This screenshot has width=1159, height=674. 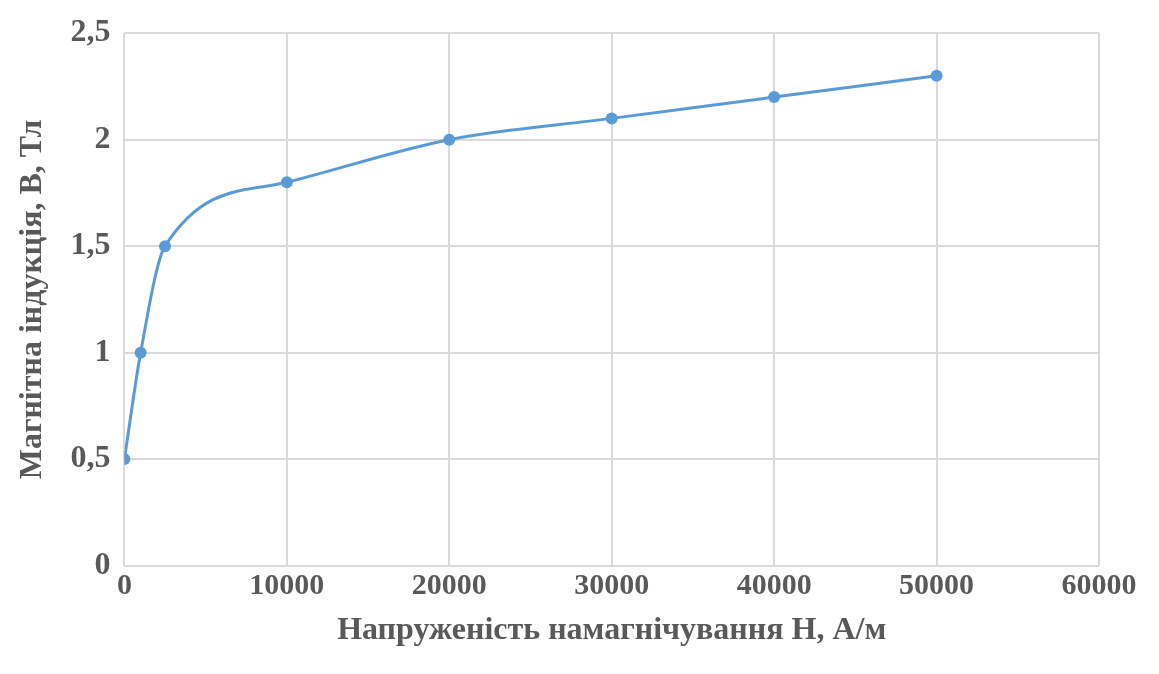 What do you see at coordinates (937, 584) in the screenshot?
I see `x-tick-label: 50000` at bounding box center [937, 584].